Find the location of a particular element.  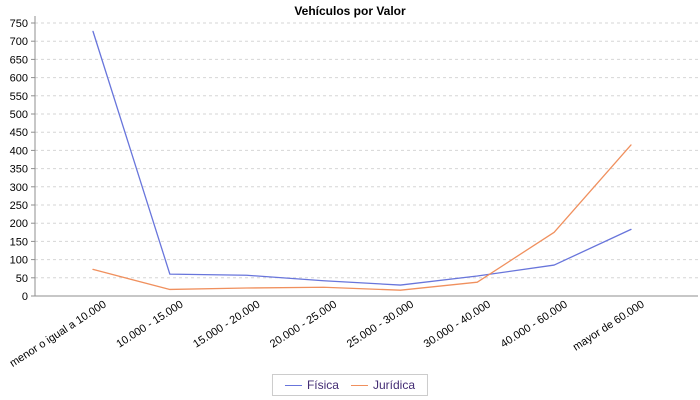

legend-item-fisica: Física is located at coordinates (311, 385).